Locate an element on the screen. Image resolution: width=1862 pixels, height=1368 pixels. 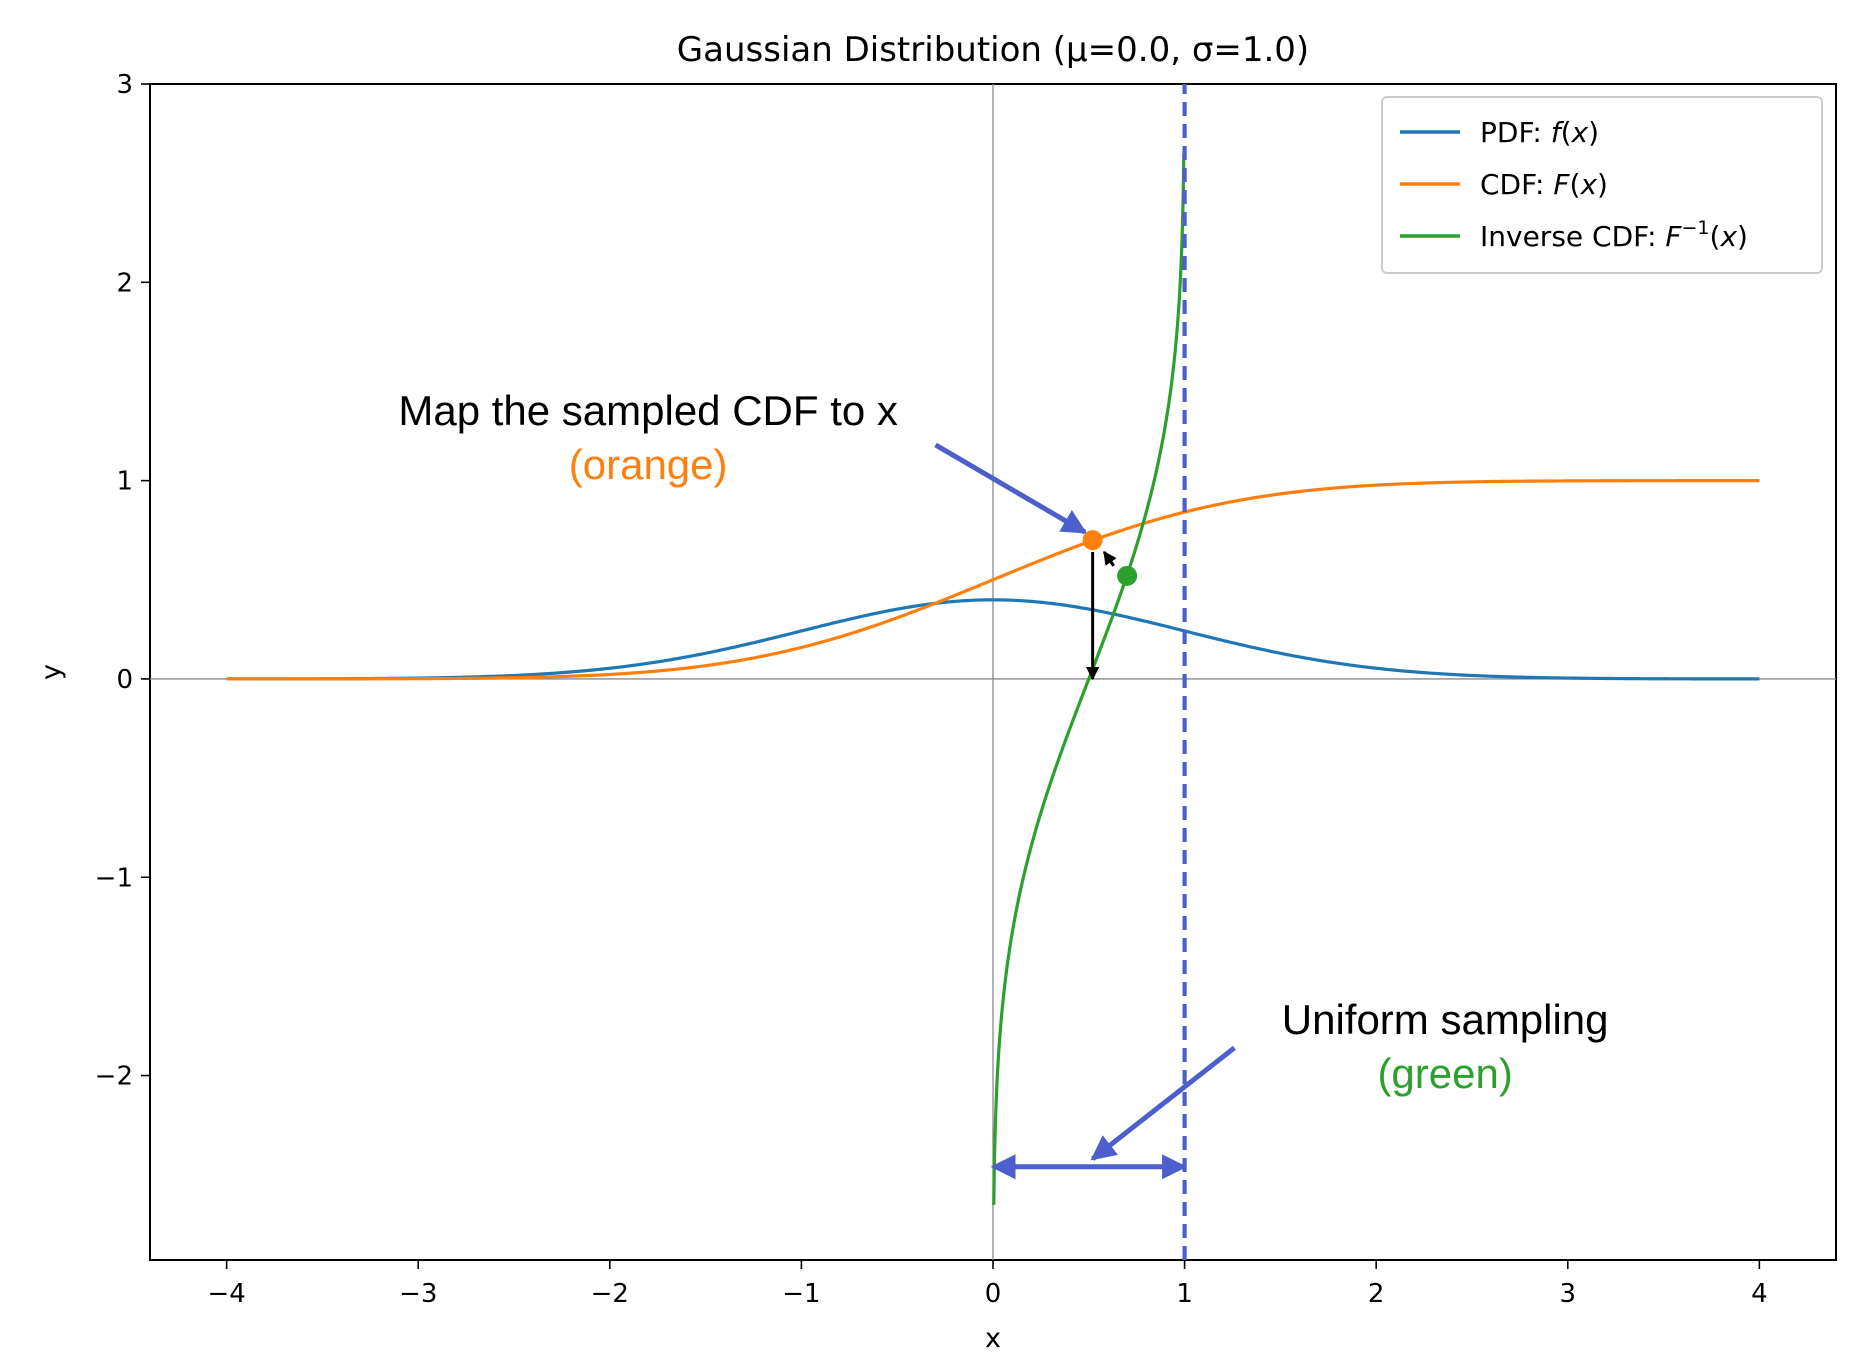
points is located at coordinates (1110, 558).